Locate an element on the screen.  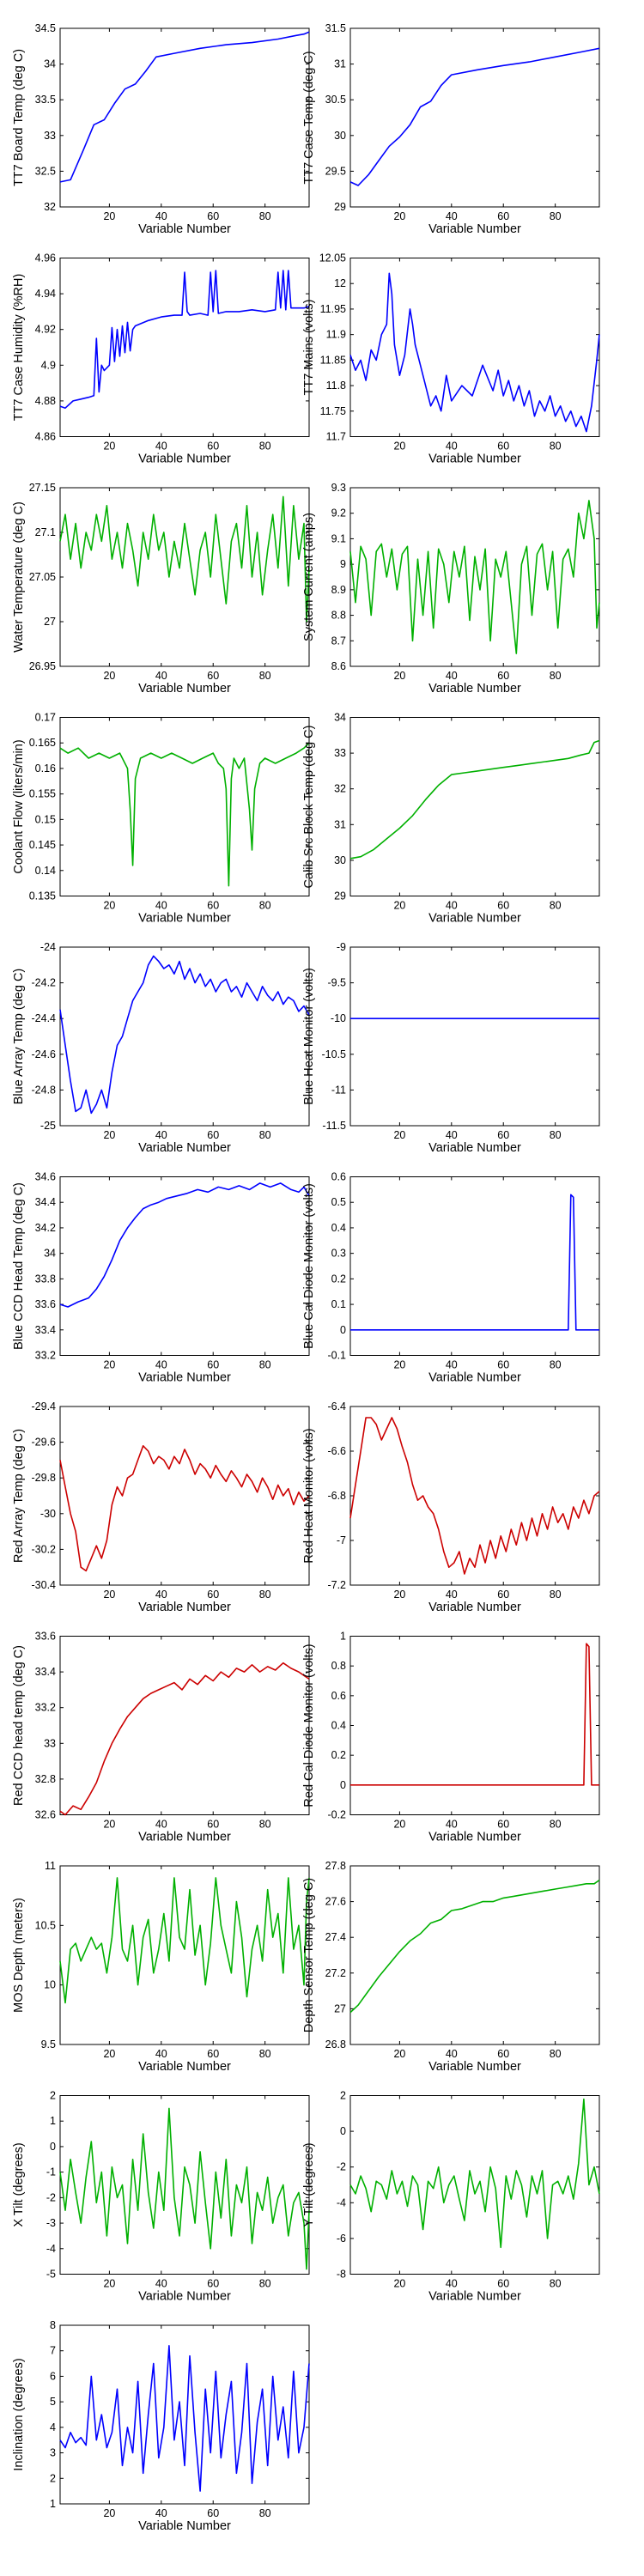
y-tick-label: 4.92 is located at coordinates (45, 330).